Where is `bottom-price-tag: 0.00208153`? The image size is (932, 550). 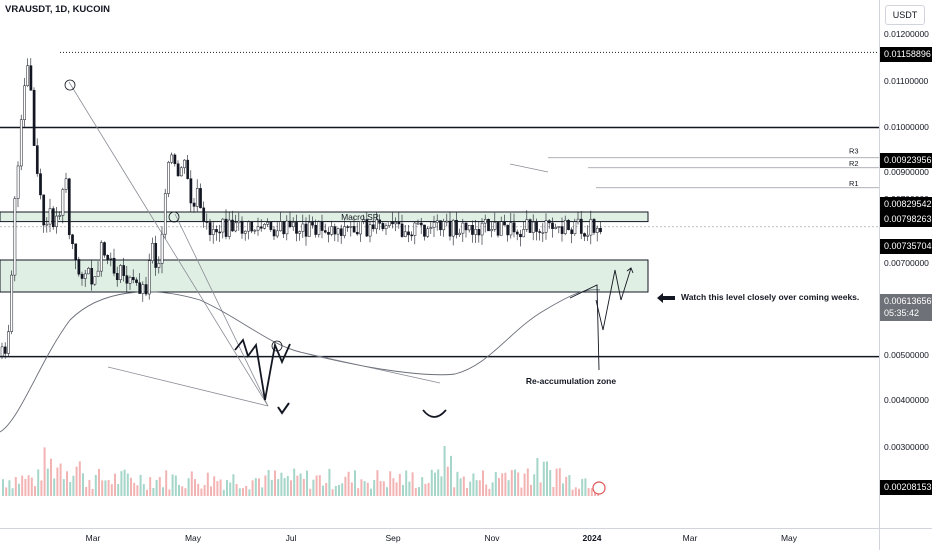
bottom-price-tag: 0.00208153 is located at coordinates (906, 487).